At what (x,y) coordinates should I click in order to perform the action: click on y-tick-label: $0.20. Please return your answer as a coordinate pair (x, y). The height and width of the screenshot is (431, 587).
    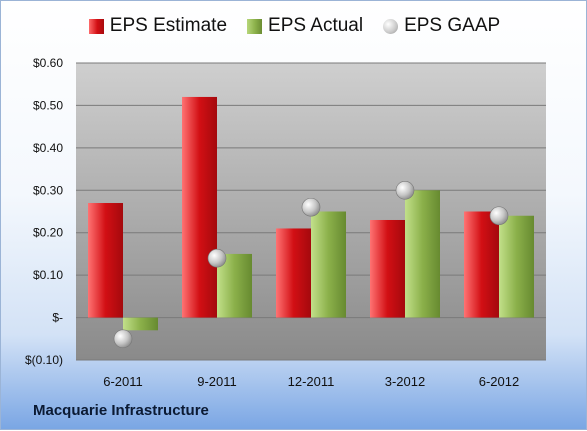
    Looking at the image, I should click on (48, 233).